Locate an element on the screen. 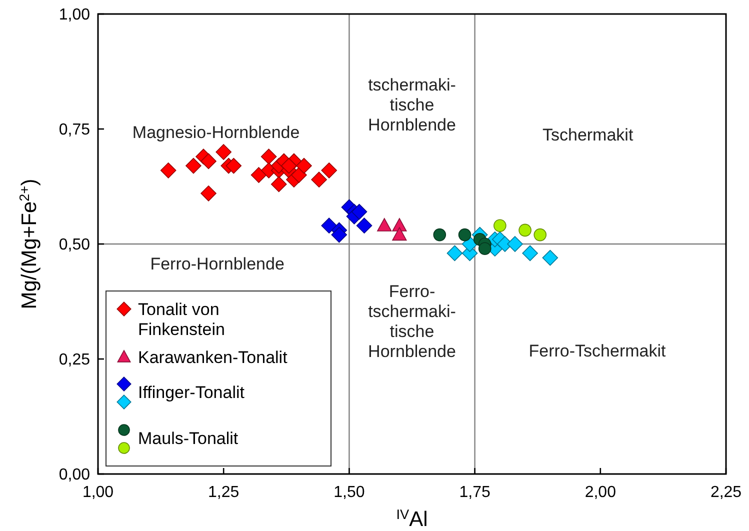 Image resolution: width=749 pixels, height=531 pixels. legend-label: Mauls-Tonalit is located at coordinates (188, 438).